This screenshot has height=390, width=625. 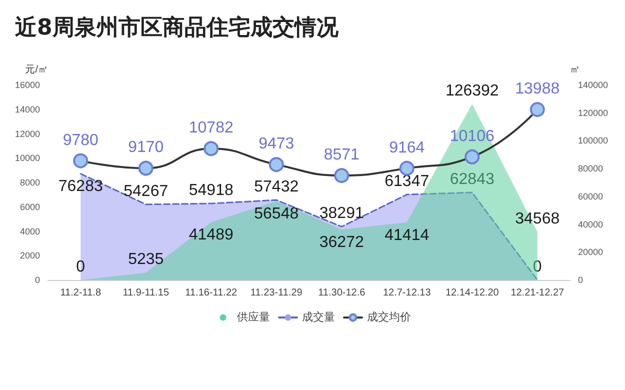 I want to click on y-tick-label: 0, so click(x=37, y=280).